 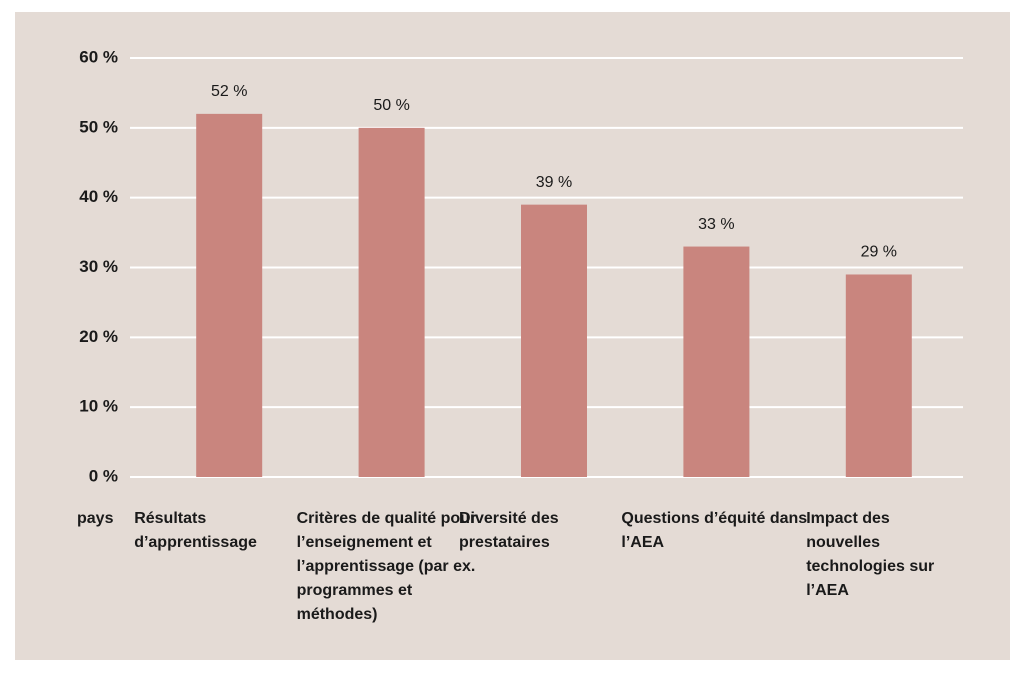 I want to click on value-label: 33 %, so click(x=716, y=224).